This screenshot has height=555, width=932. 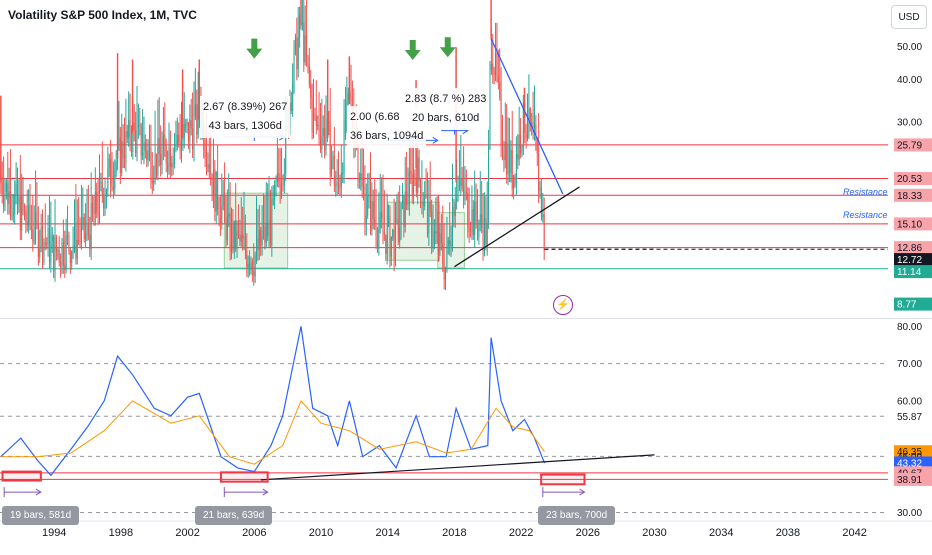 I want to click on currency-button: USD, so click(x=909, y=17).